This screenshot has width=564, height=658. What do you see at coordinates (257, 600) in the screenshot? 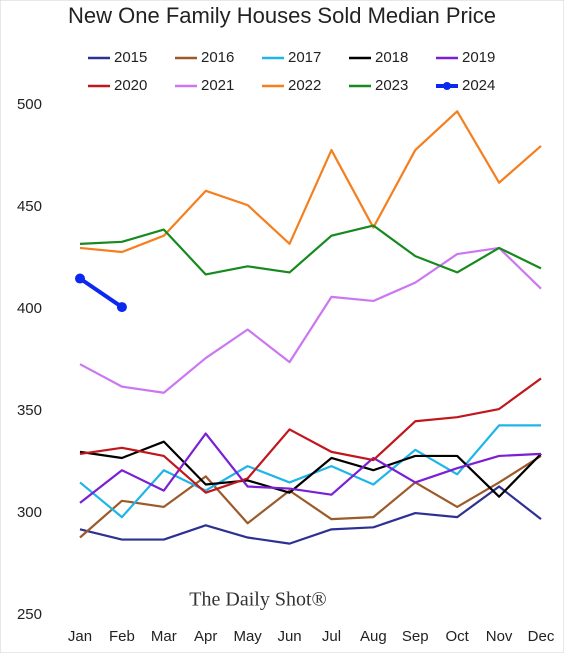
I see `watermark: The Daily Shot®` at bounding box center [257, 600].